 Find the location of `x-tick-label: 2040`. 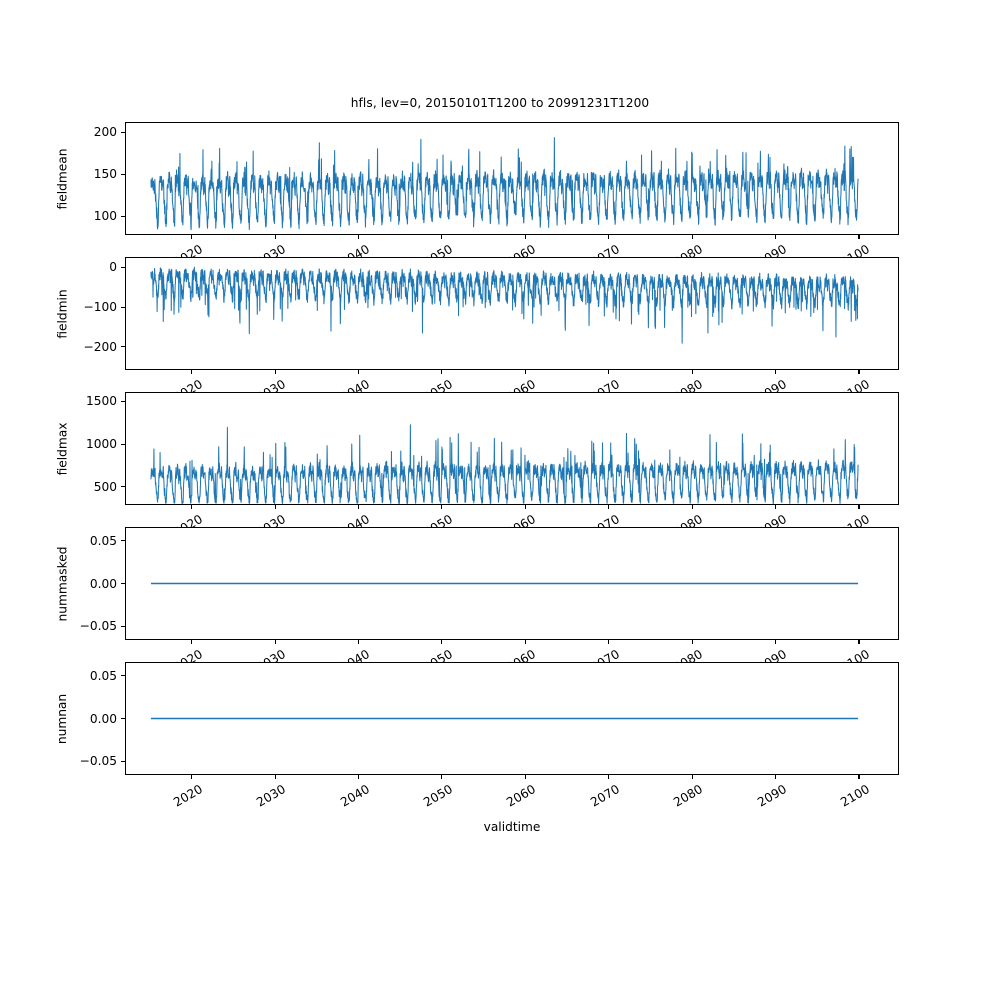

x-tick-label: 2040 is located at coordinates (354, 796).